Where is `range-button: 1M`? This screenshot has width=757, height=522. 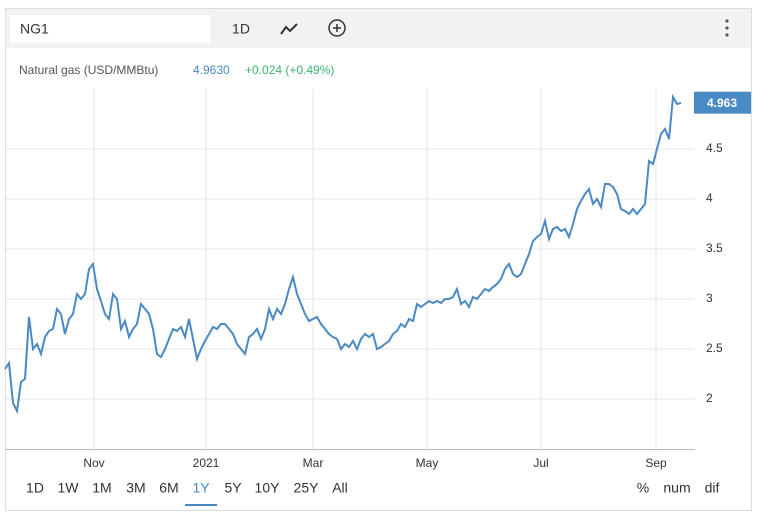
range-button: 1M is located at coordinates (101, 488).